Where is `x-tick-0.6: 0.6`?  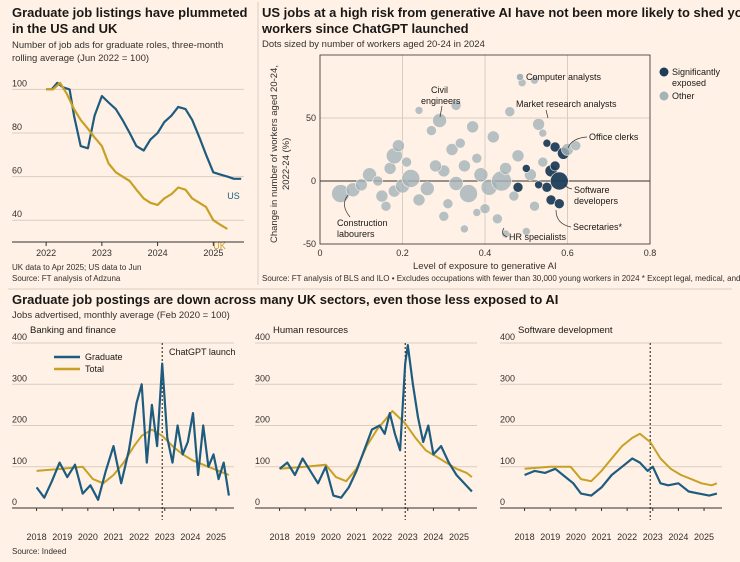
x-tick-0.6: 0.6 is located at coordinates (567, 253).